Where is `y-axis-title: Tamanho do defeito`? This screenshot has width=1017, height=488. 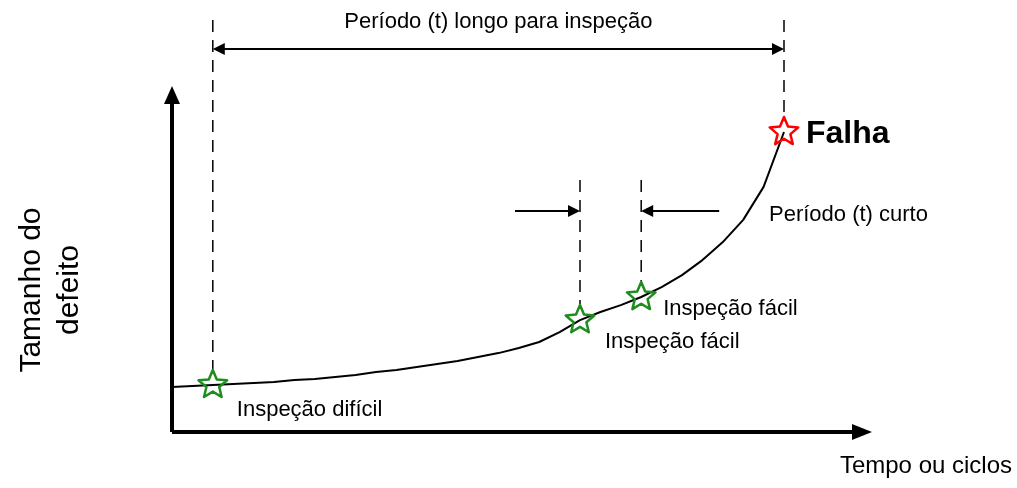
y-axis-title: Tamanho do defeito is located at coordinates (49, 290).